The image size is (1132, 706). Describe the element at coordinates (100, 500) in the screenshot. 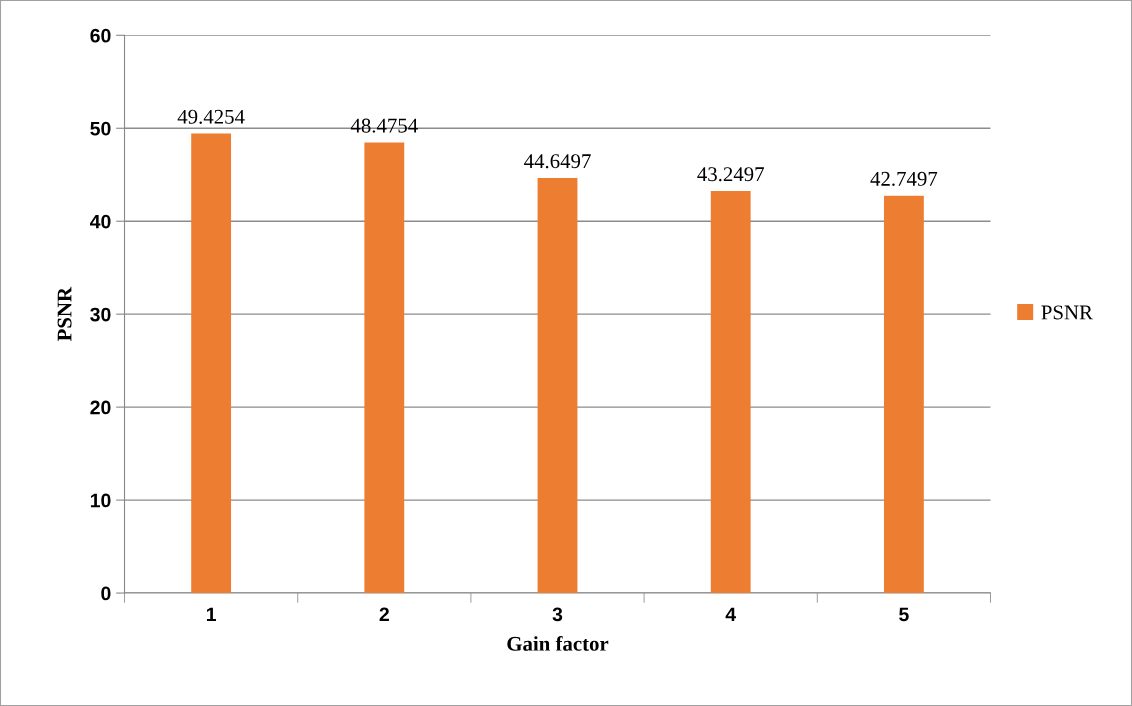

I see `y-tick-label: 10` at that location.